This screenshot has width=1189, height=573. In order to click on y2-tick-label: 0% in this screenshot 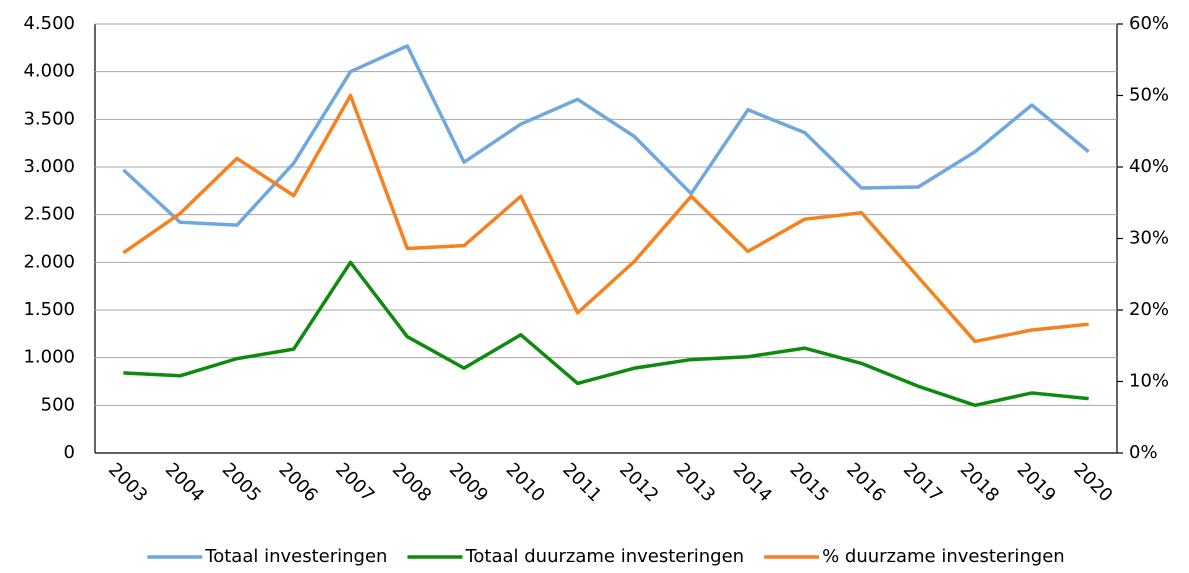, I will do `click(1143, 452)`.